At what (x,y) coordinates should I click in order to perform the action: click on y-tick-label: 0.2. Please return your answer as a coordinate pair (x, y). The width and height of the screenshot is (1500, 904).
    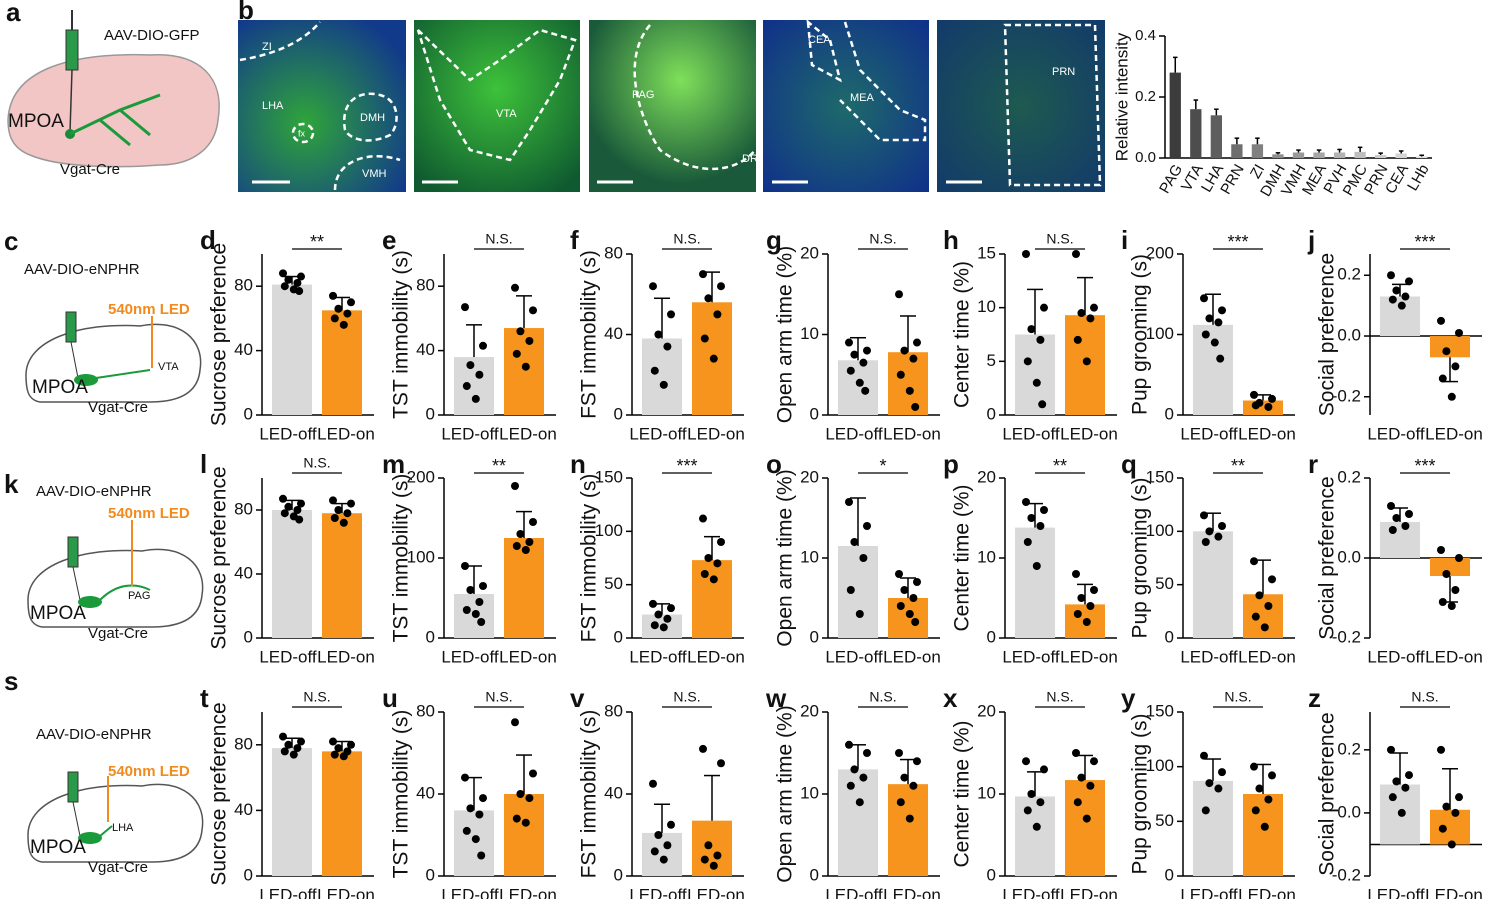
    Looking at the image, I should click on (1145, 96).